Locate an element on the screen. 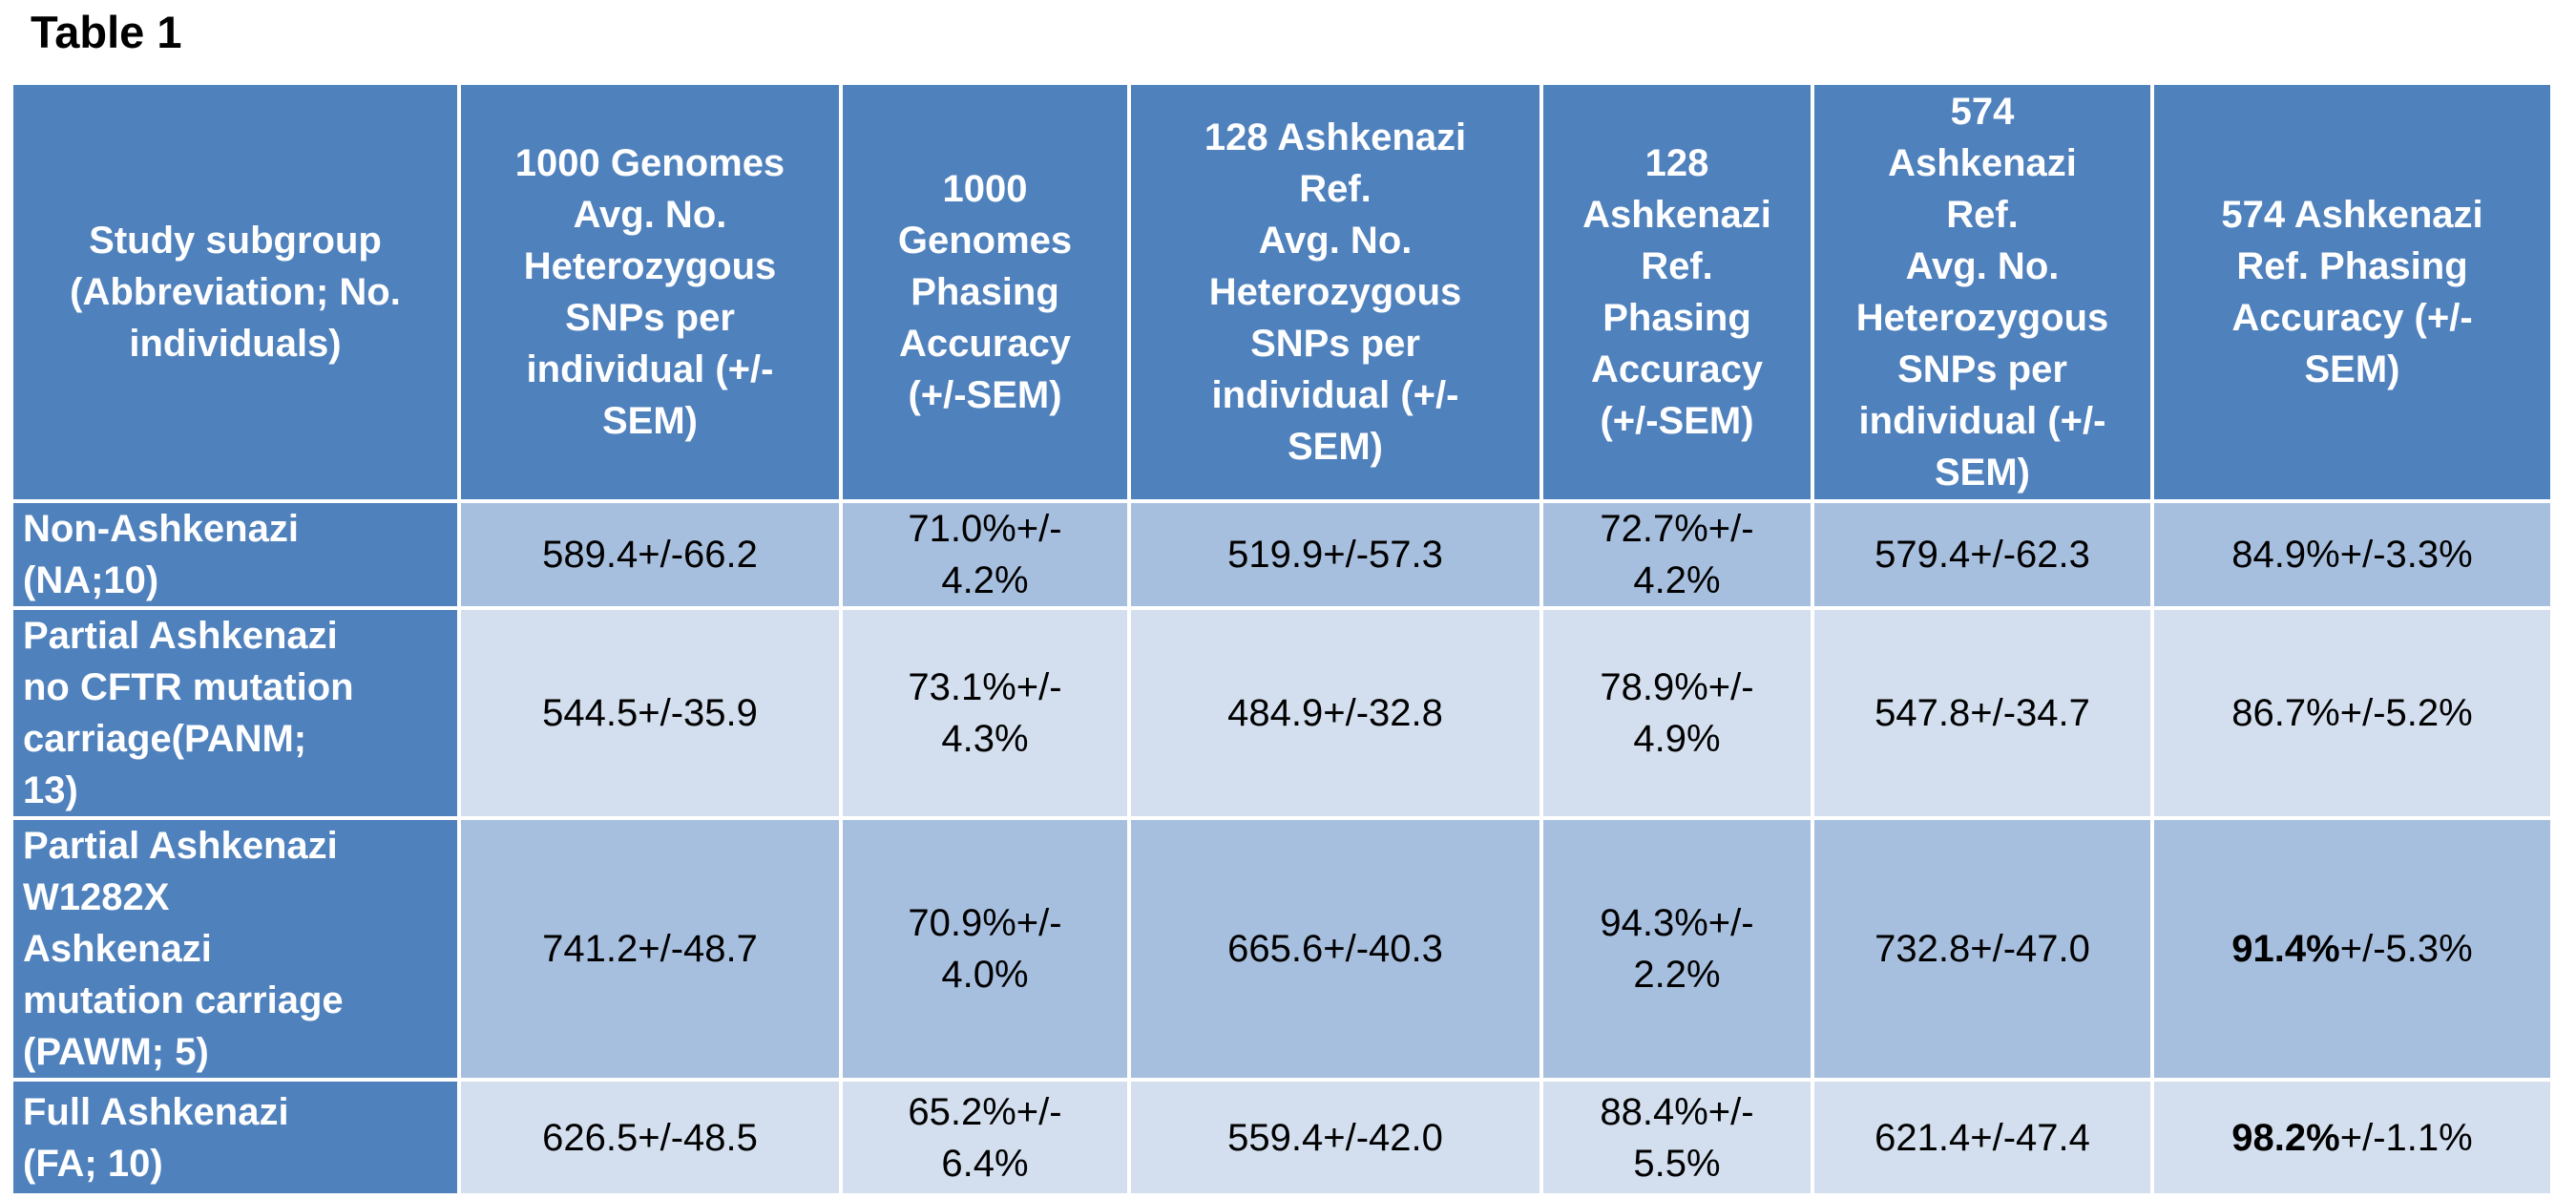 This screenshot has height=1199, width=2576. cell-574-snps: 579.4+/-62.3 is located at coordinates (1982, 554).